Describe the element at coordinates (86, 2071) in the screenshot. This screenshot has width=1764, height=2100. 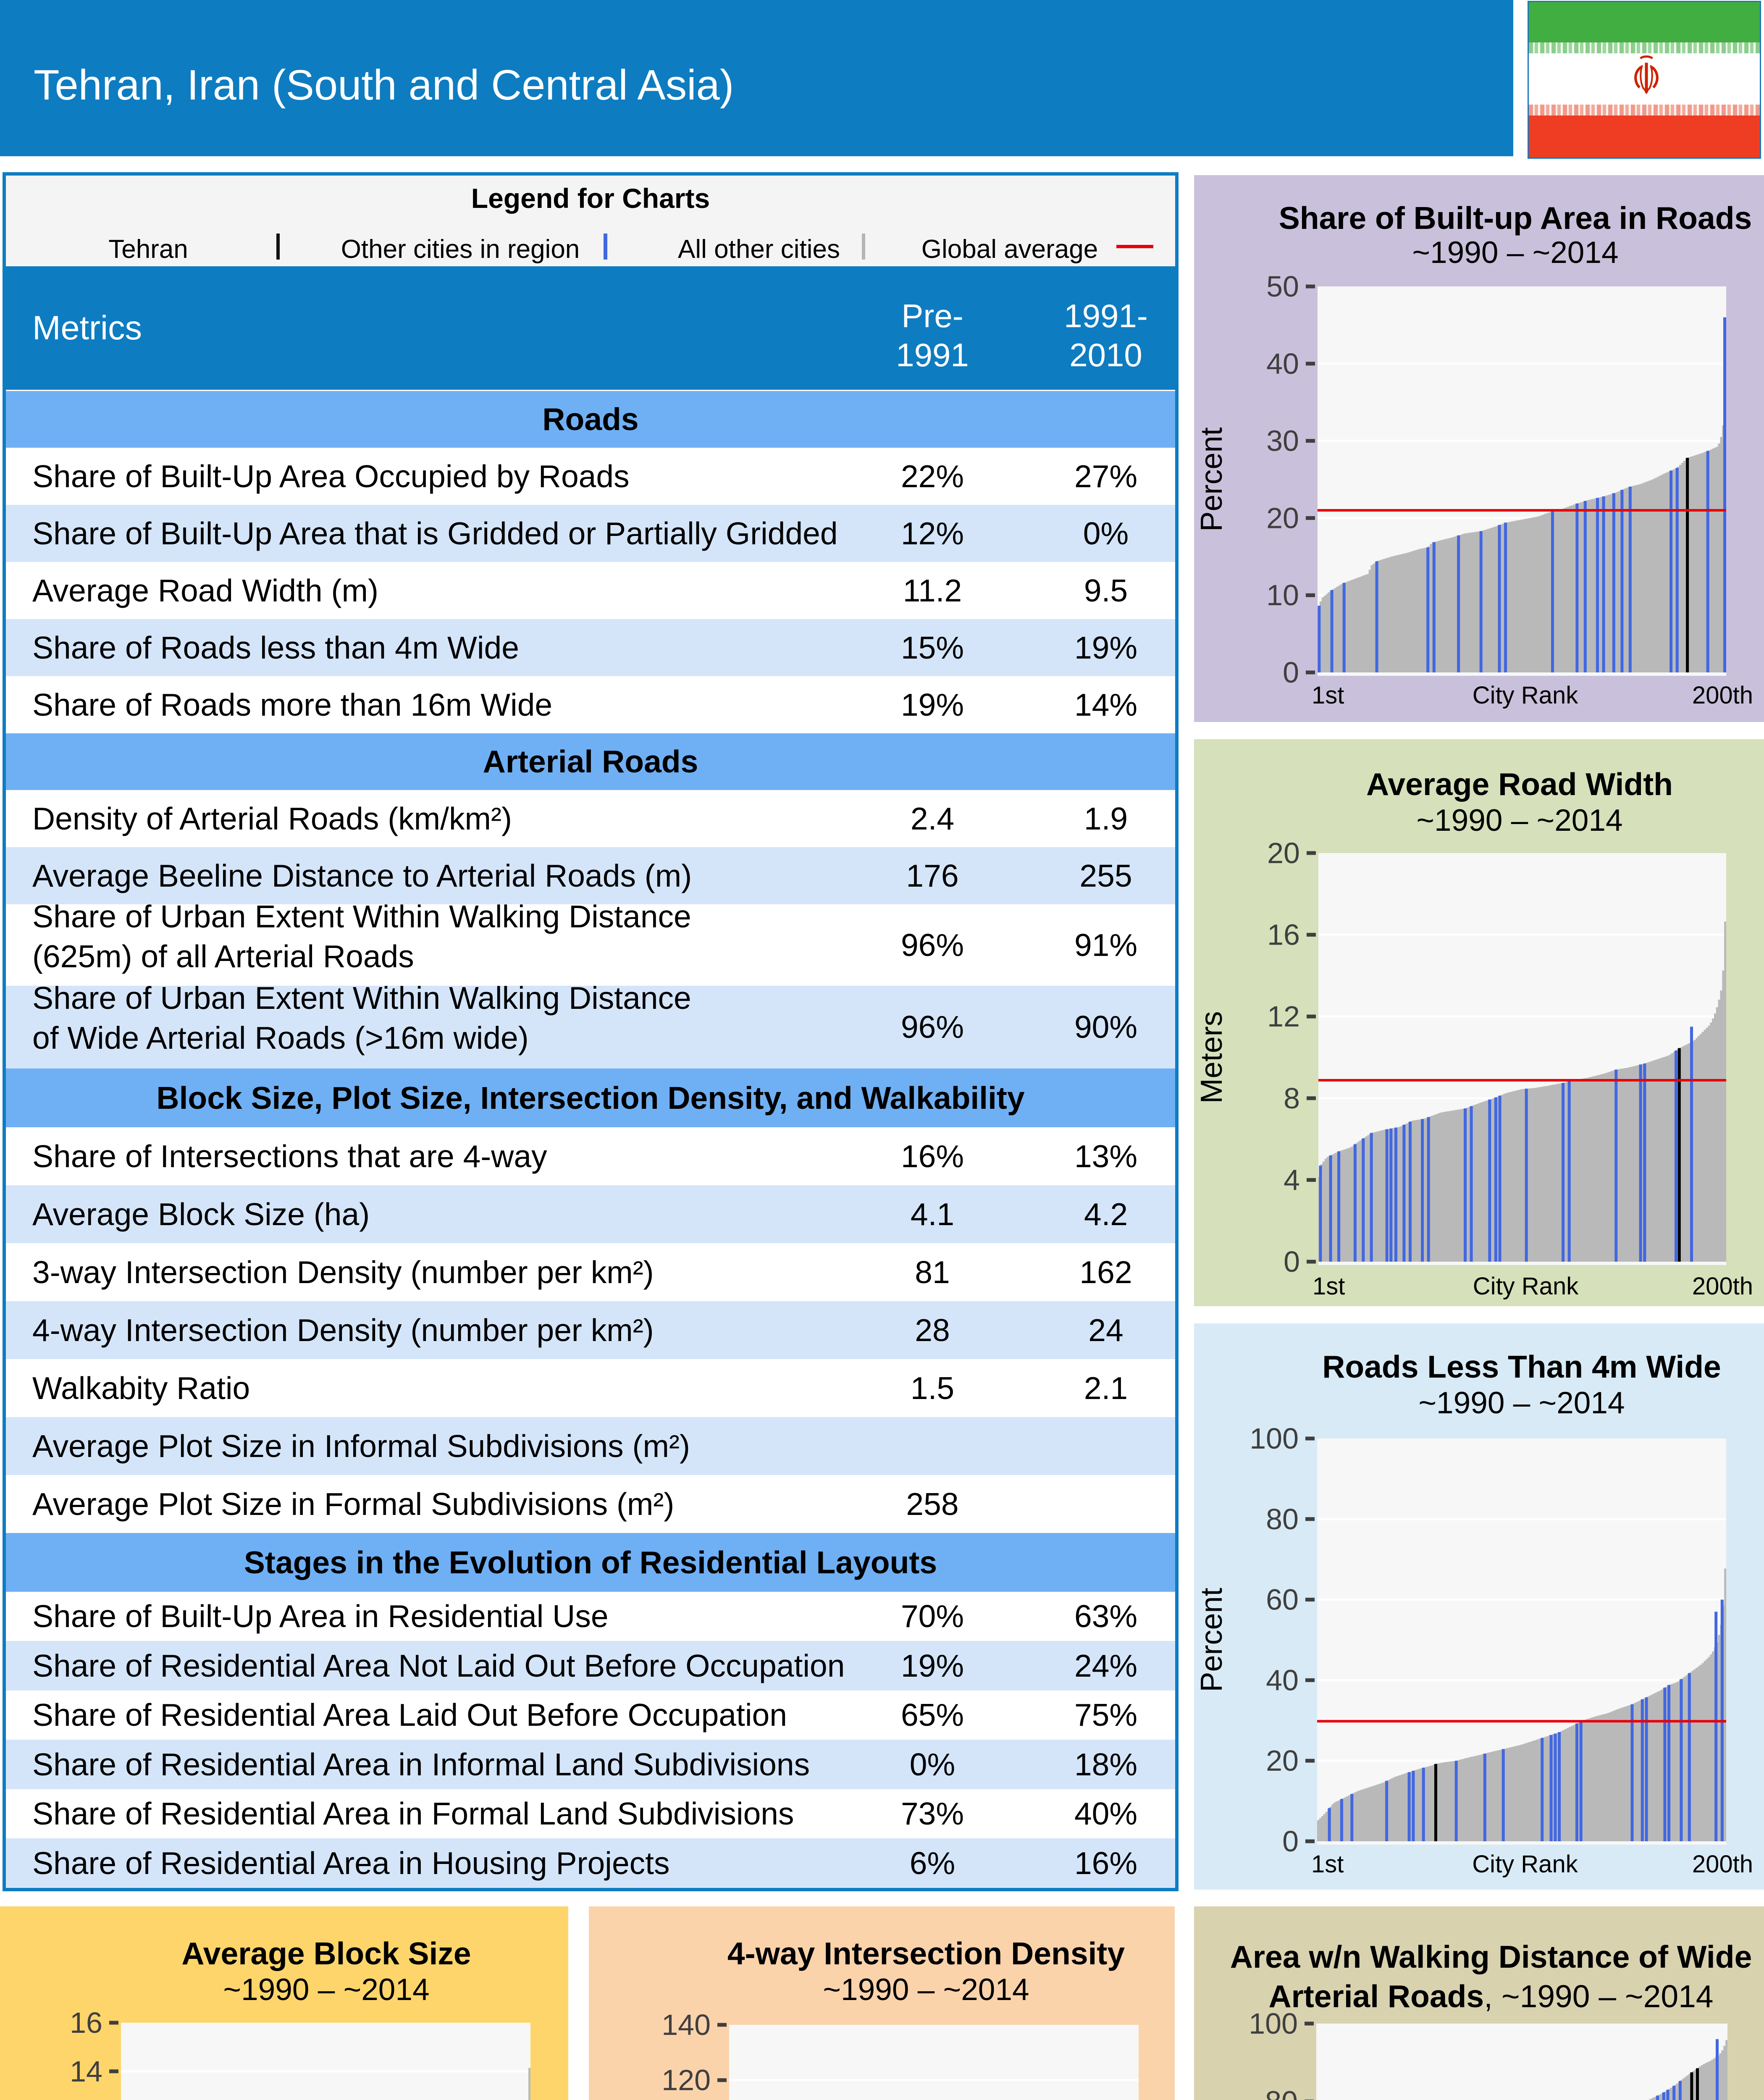
I see `svg-text: 14` at that location.